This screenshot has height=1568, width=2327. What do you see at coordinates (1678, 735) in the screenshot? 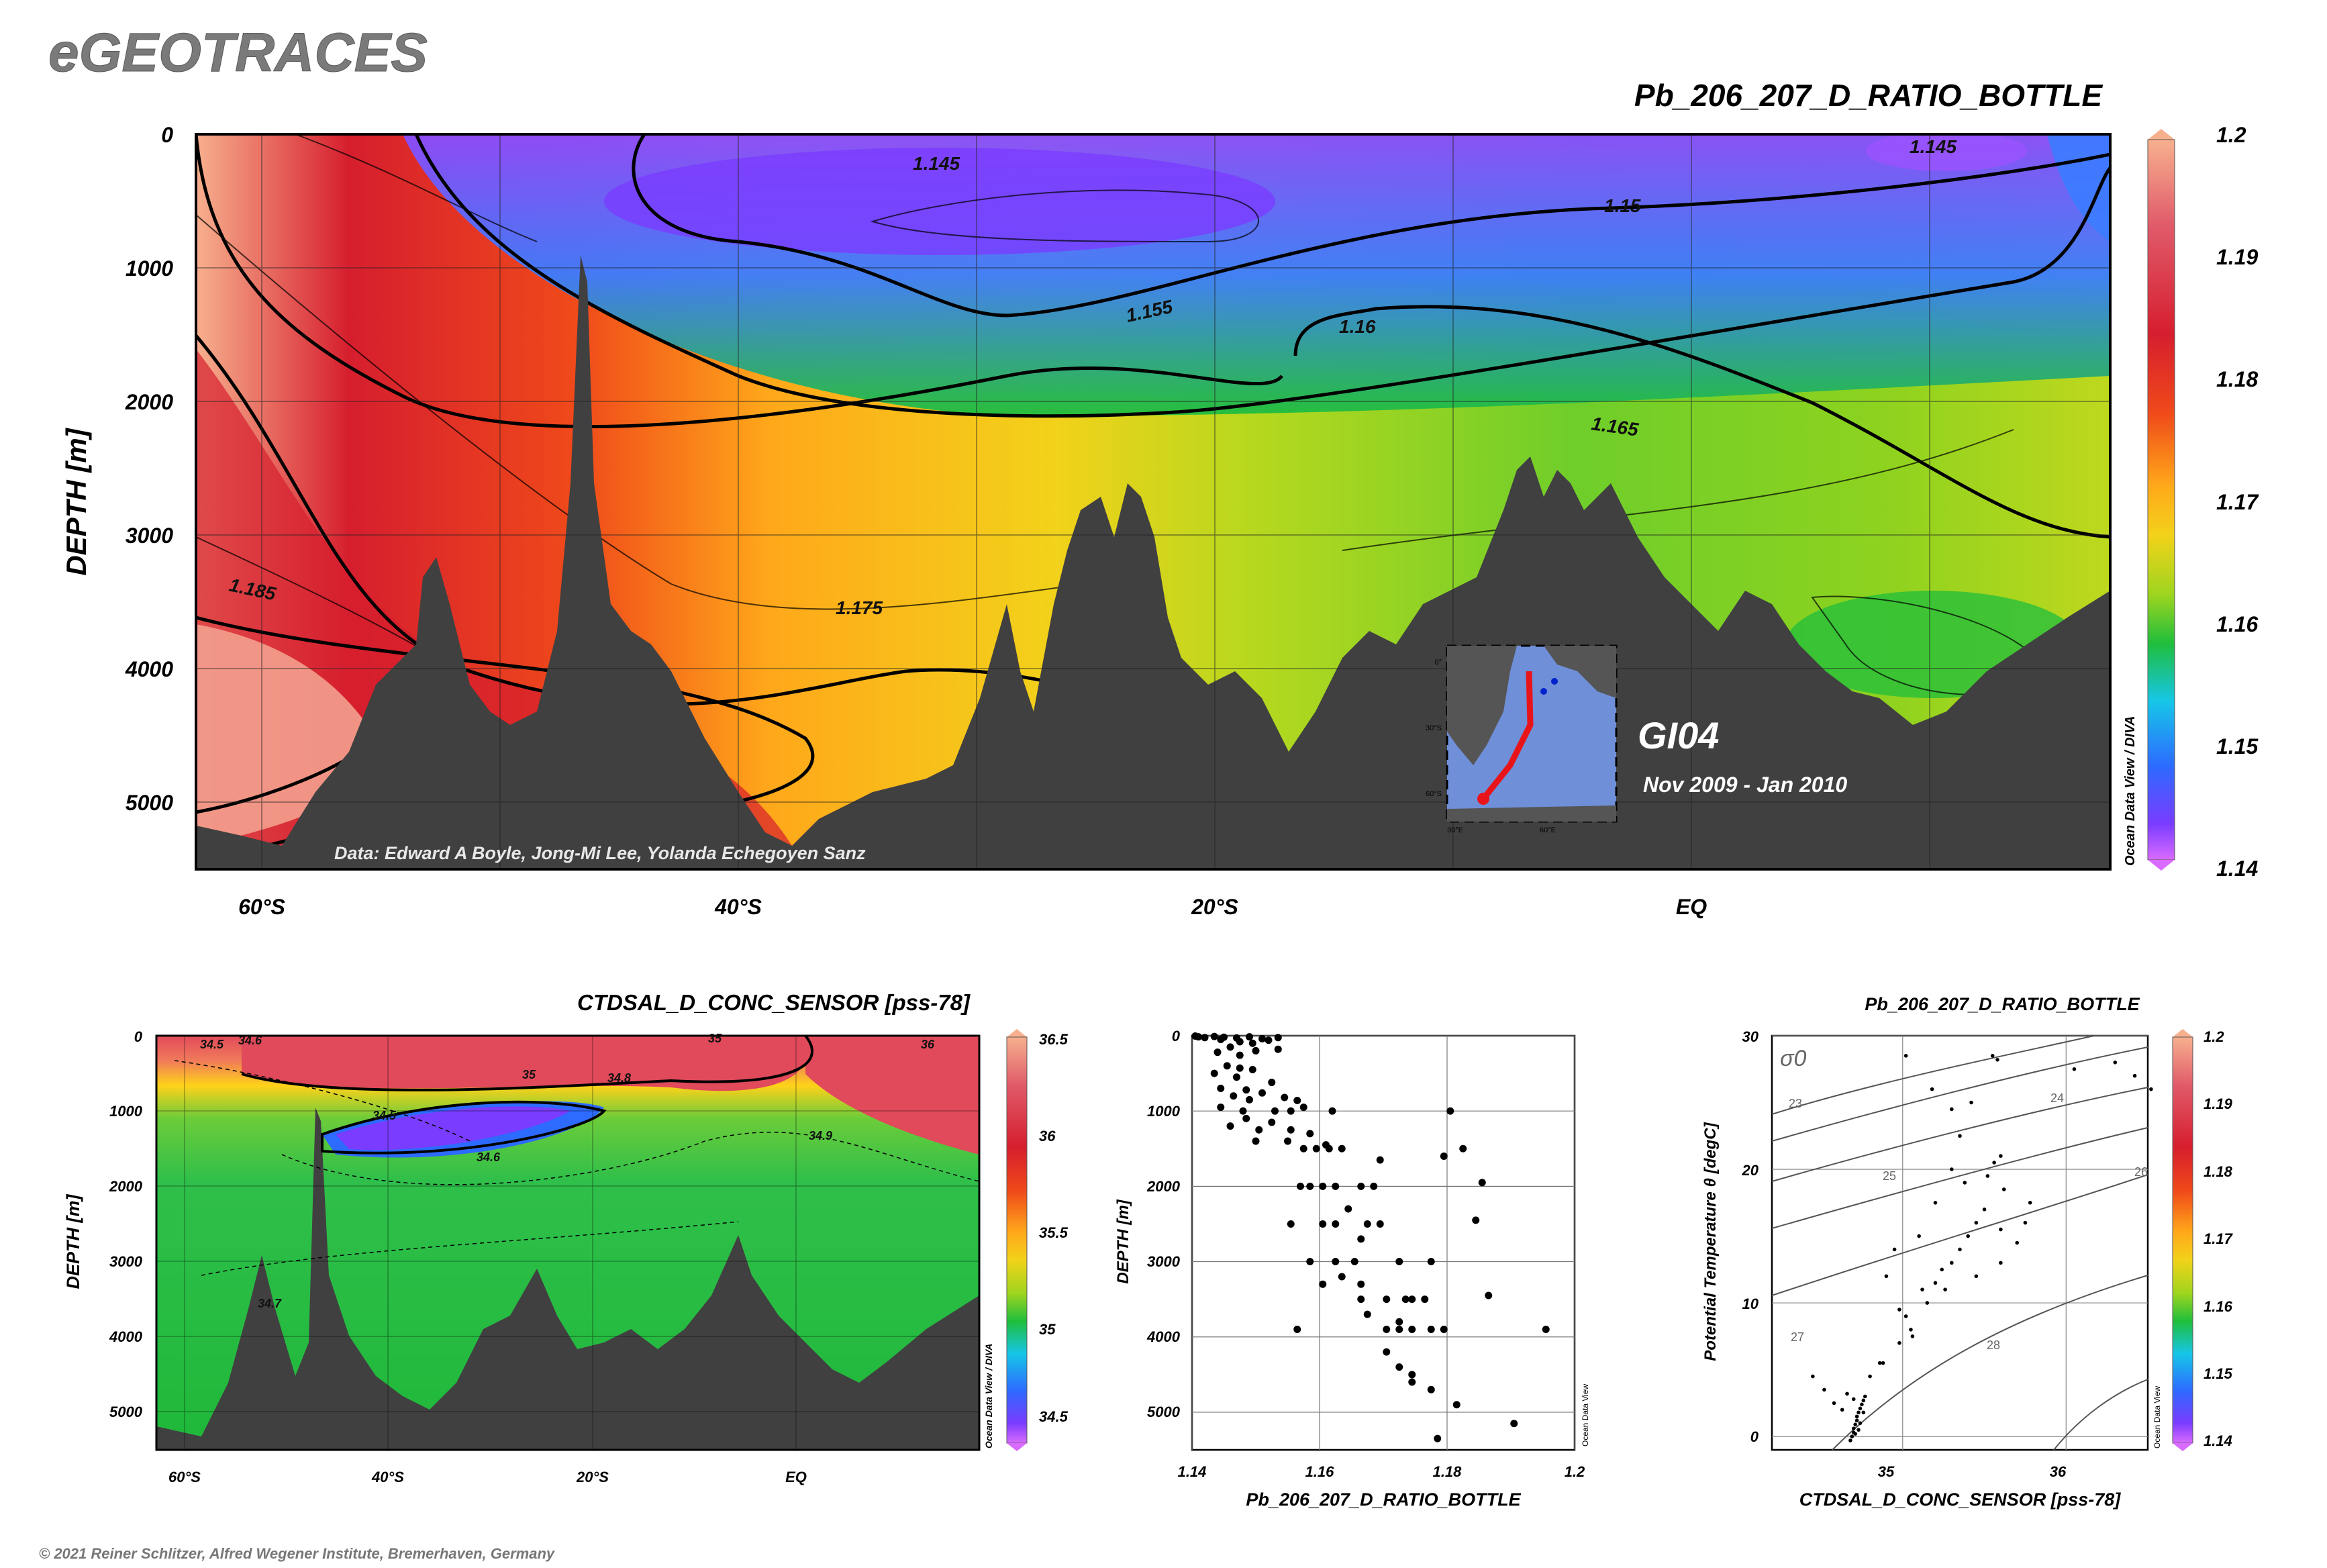
I see `cruise-label: GI04` at bounding box center [1678, 735].